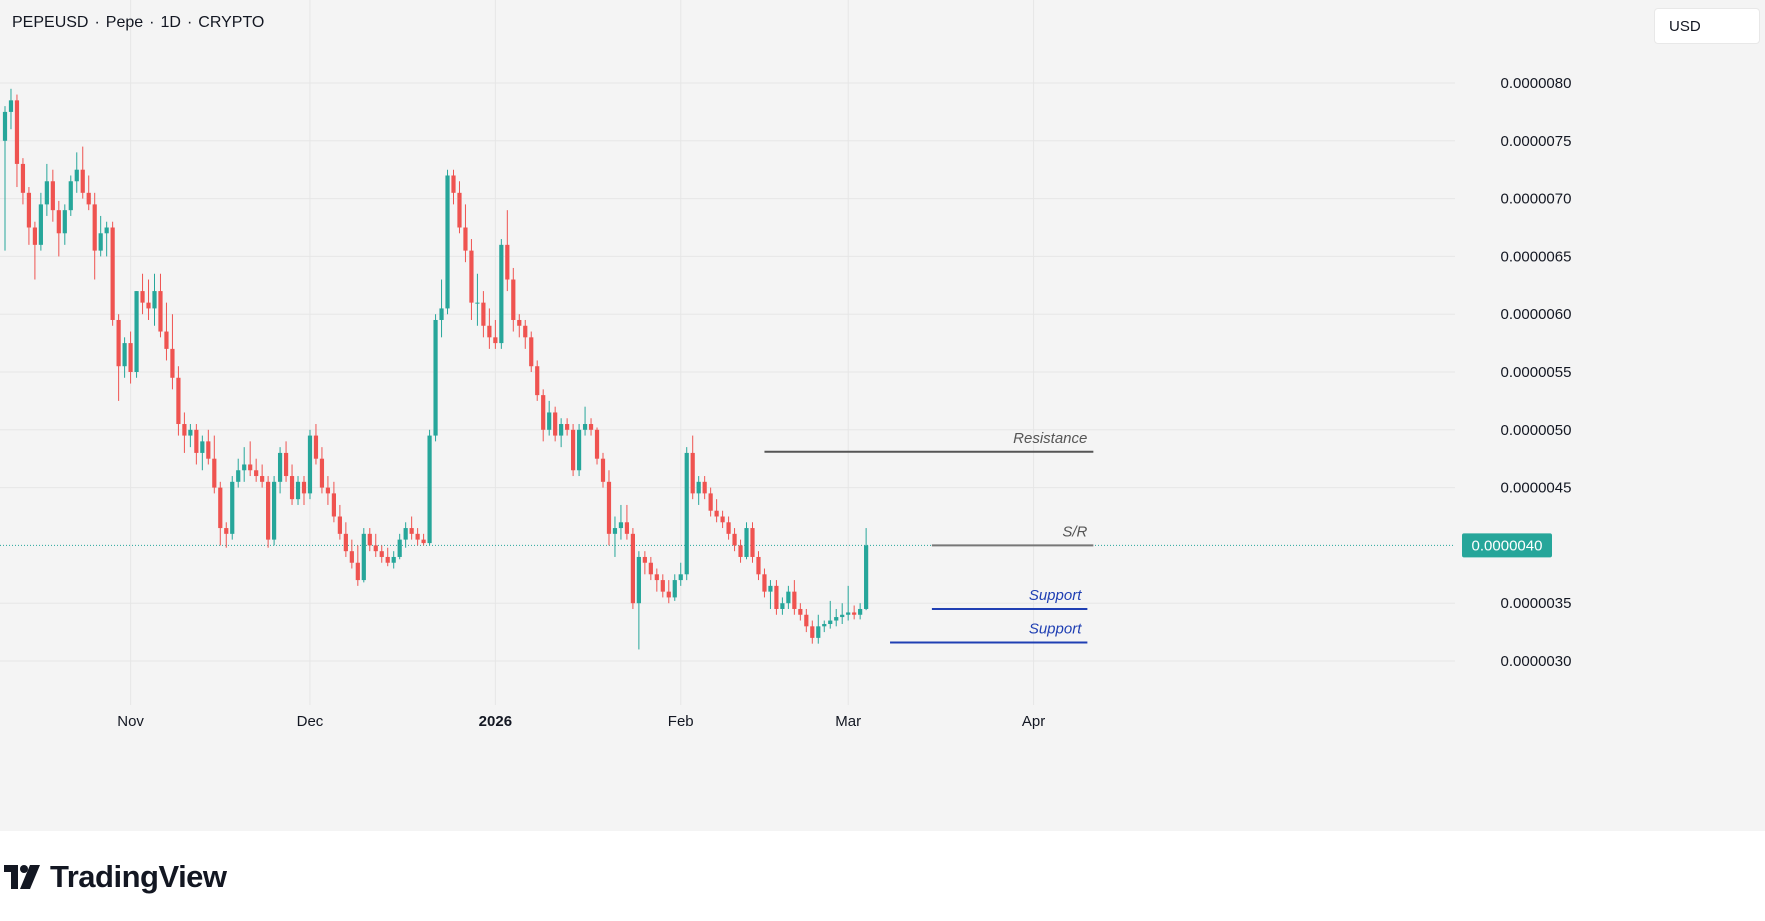 The width and height of the screenshot is (1765, 921). Describe the element at coordinates (115, 877) in the screenshot. I see `tradingview-logo: TradingView` at that location.